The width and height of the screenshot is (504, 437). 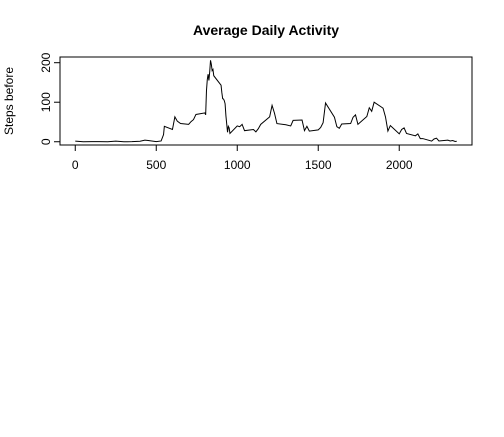 I want to click on x-tick-label: 2000, so click(x=399, y=165).